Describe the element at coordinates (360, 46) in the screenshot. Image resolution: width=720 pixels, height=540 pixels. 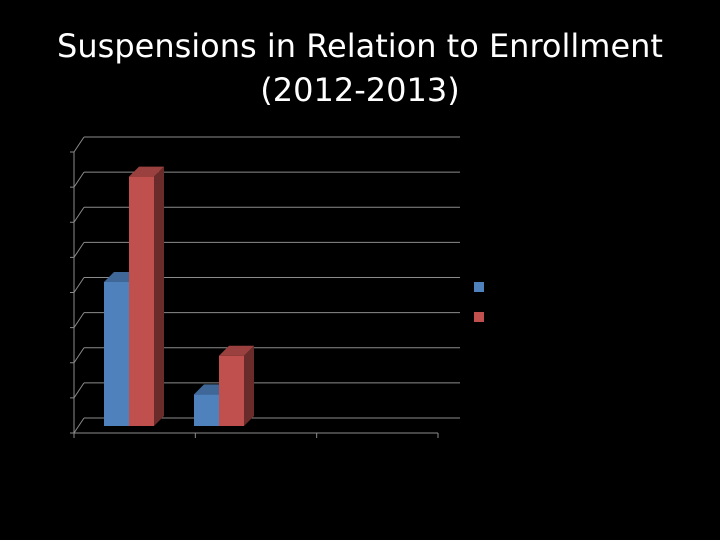
I see `chart-title-line-1: Suspensions in Relation to Enrollment` at that location.